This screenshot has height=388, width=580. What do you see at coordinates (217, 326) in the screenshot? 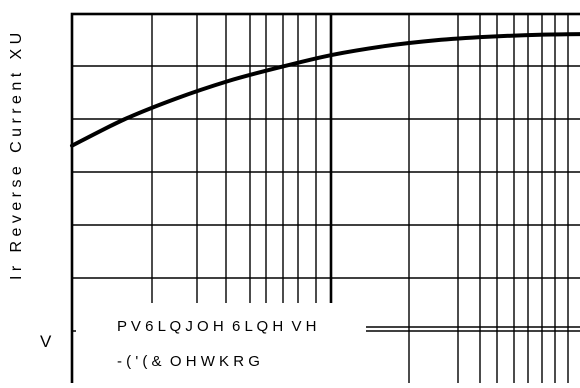
I see `legend-item-0: P V 6 L Q J O H 6 L Q H V H` at bounding box center [217, 326].